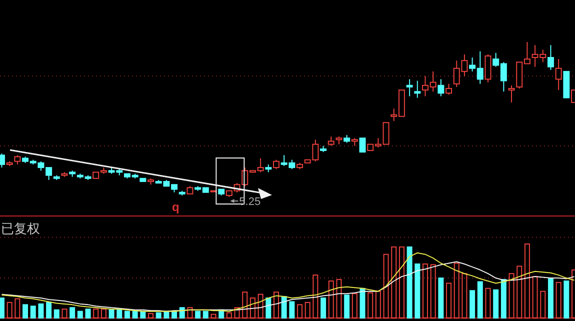  I want to click on chart-title: 已复权, so click(20, 229).